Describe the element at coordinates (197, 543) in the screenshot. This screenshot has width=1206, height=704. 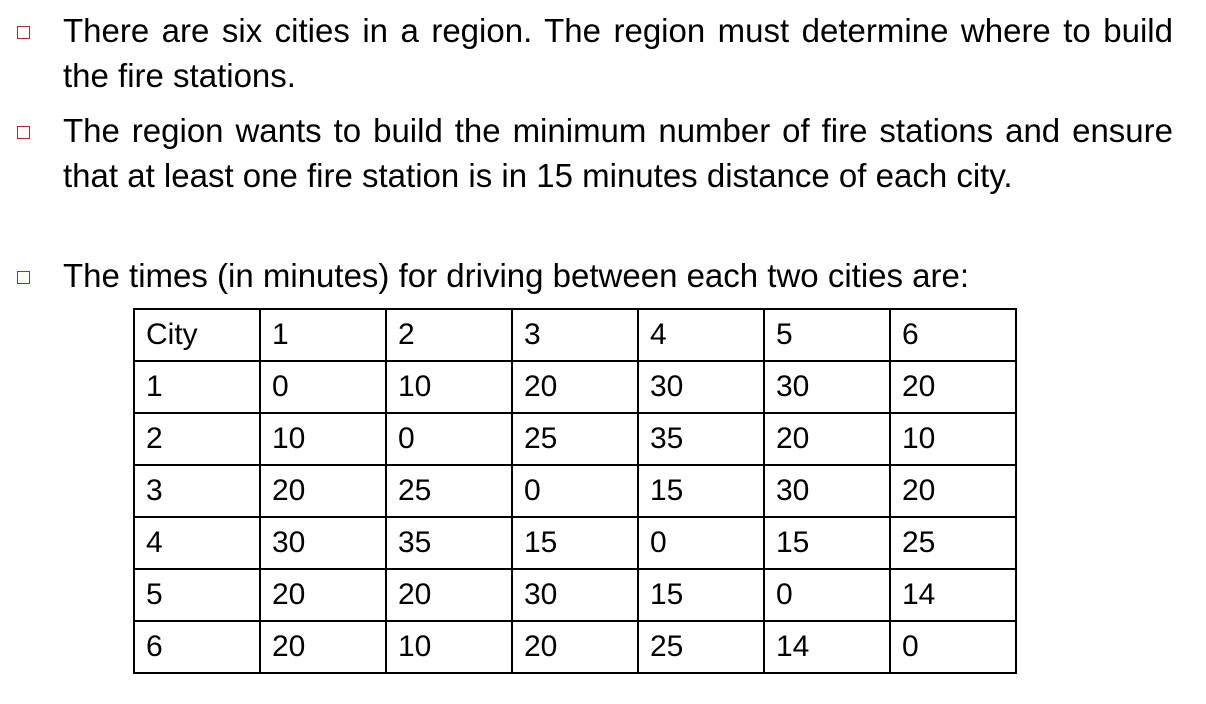
I see `row-label-cell: 4` at that location.